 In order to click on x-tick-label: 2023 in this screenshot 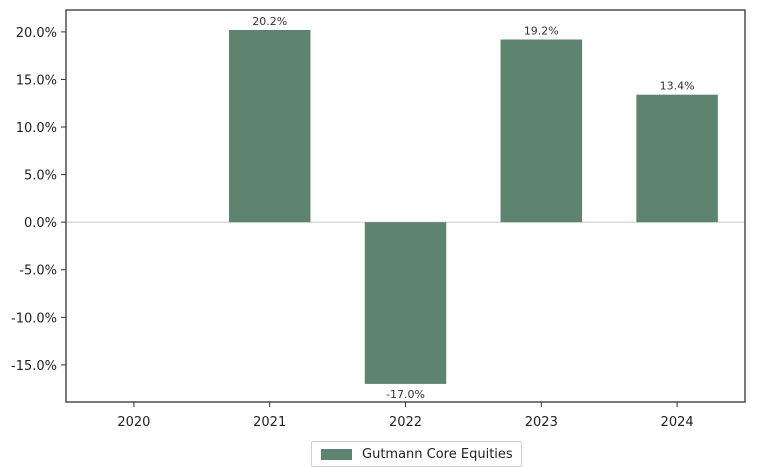, I will do `click(541, 422)`.